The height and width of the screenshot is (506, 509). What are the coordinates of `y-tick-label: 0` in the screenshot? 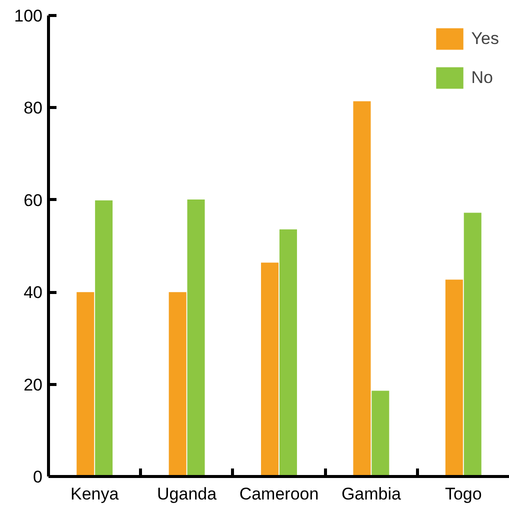 It's located at (38, 477).